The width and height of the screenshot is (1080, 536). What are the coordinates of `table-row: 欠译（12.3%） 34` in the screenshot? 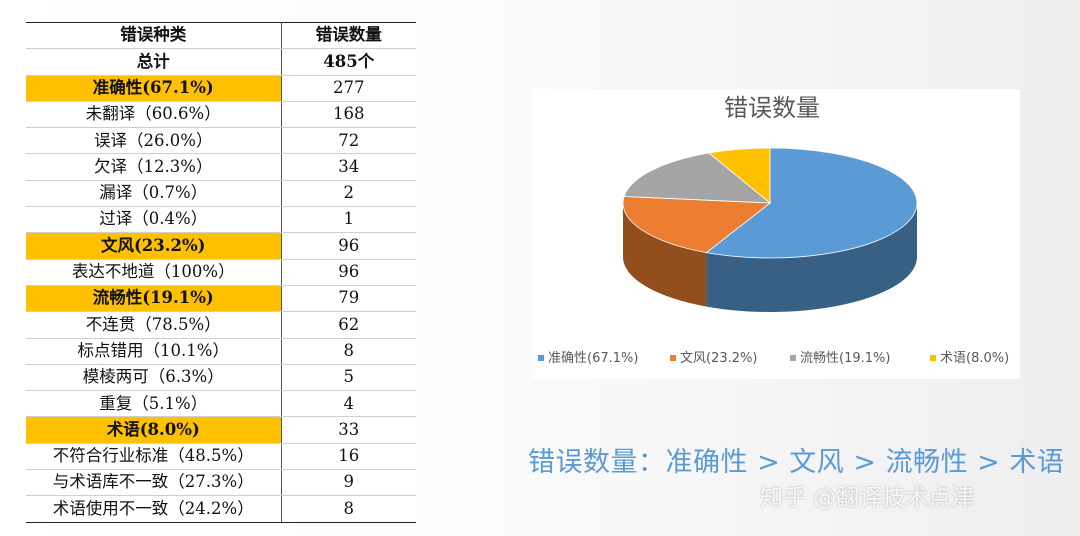 It's located at (221, 167).